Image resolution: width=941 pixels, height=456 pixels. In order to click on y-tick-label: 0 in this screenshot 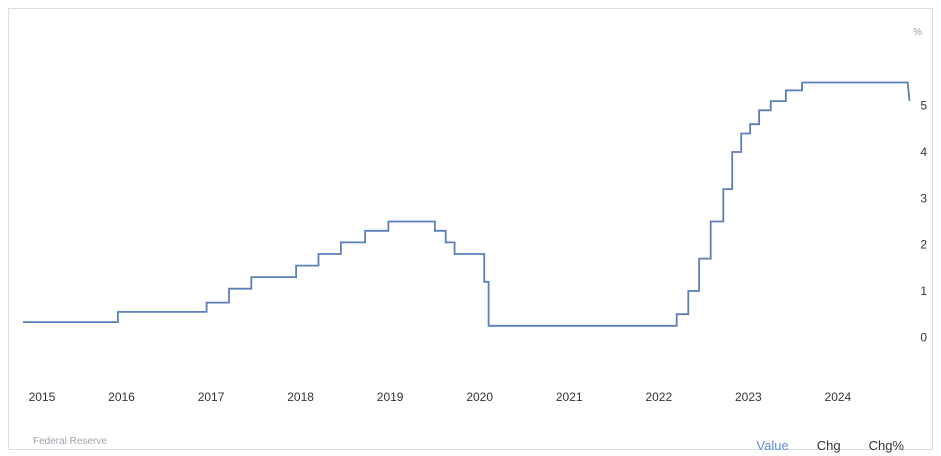, I will do `click(923, 337)`.